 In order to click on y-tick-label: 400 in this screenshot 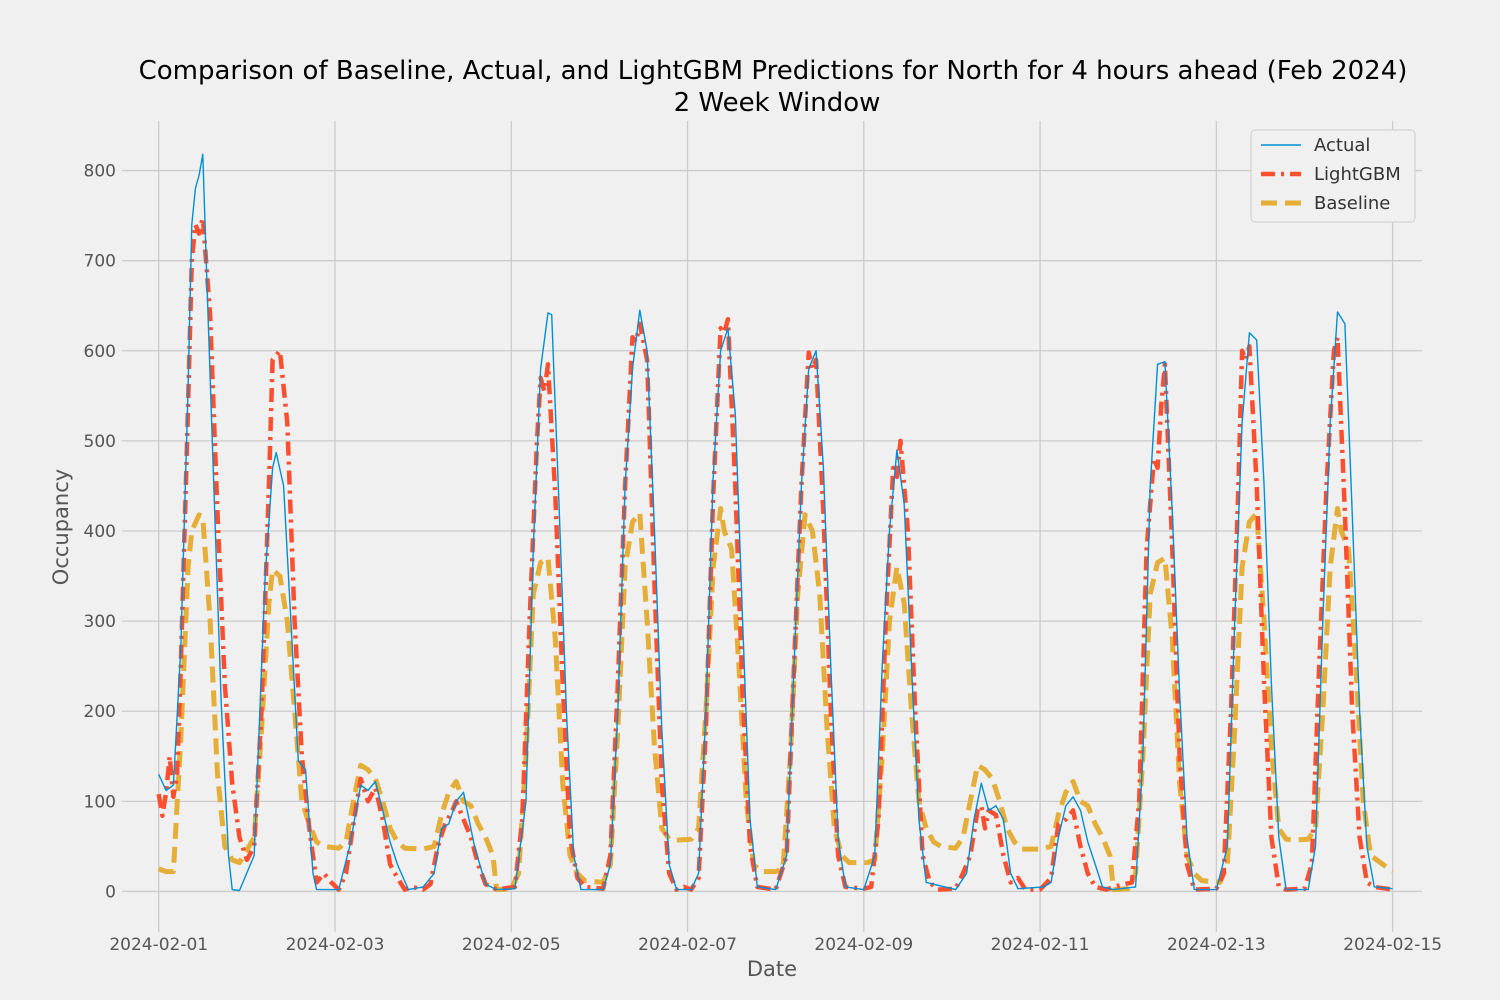, I will do `click(100, 532)`.